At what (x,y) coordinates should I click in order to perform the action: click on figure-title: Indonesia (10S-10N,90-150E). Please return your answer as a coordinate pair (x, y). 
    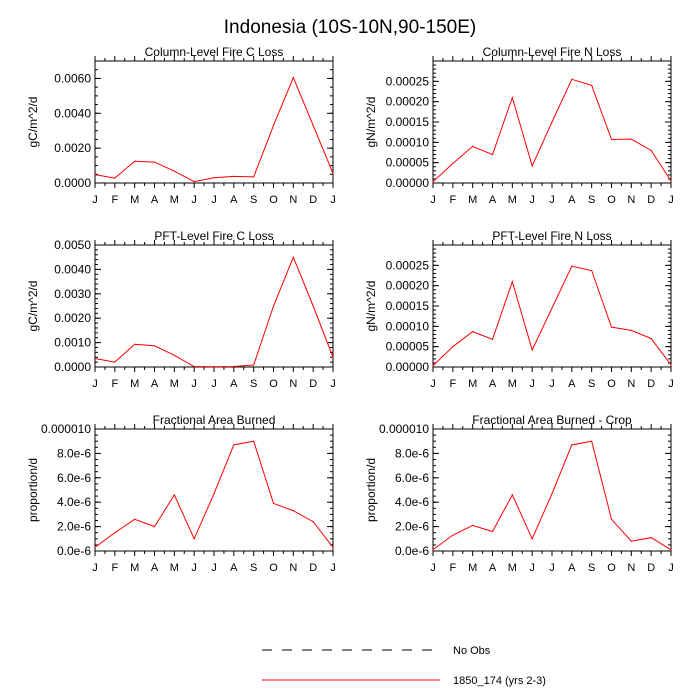
    Looking at the image, I should click on (350, 27).